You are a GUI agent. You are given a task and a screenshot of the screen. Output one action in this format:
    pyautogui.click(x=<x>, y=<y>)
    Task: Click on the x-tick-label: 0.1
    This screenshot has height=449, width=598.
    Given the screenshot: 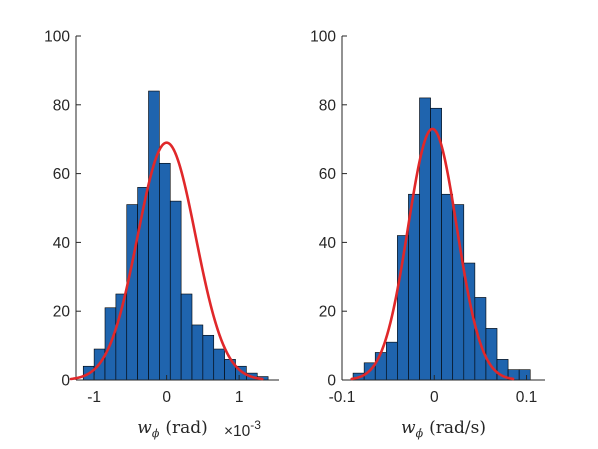 What is the action you would take?
    pyautogui.click(x=527, y=397)
    